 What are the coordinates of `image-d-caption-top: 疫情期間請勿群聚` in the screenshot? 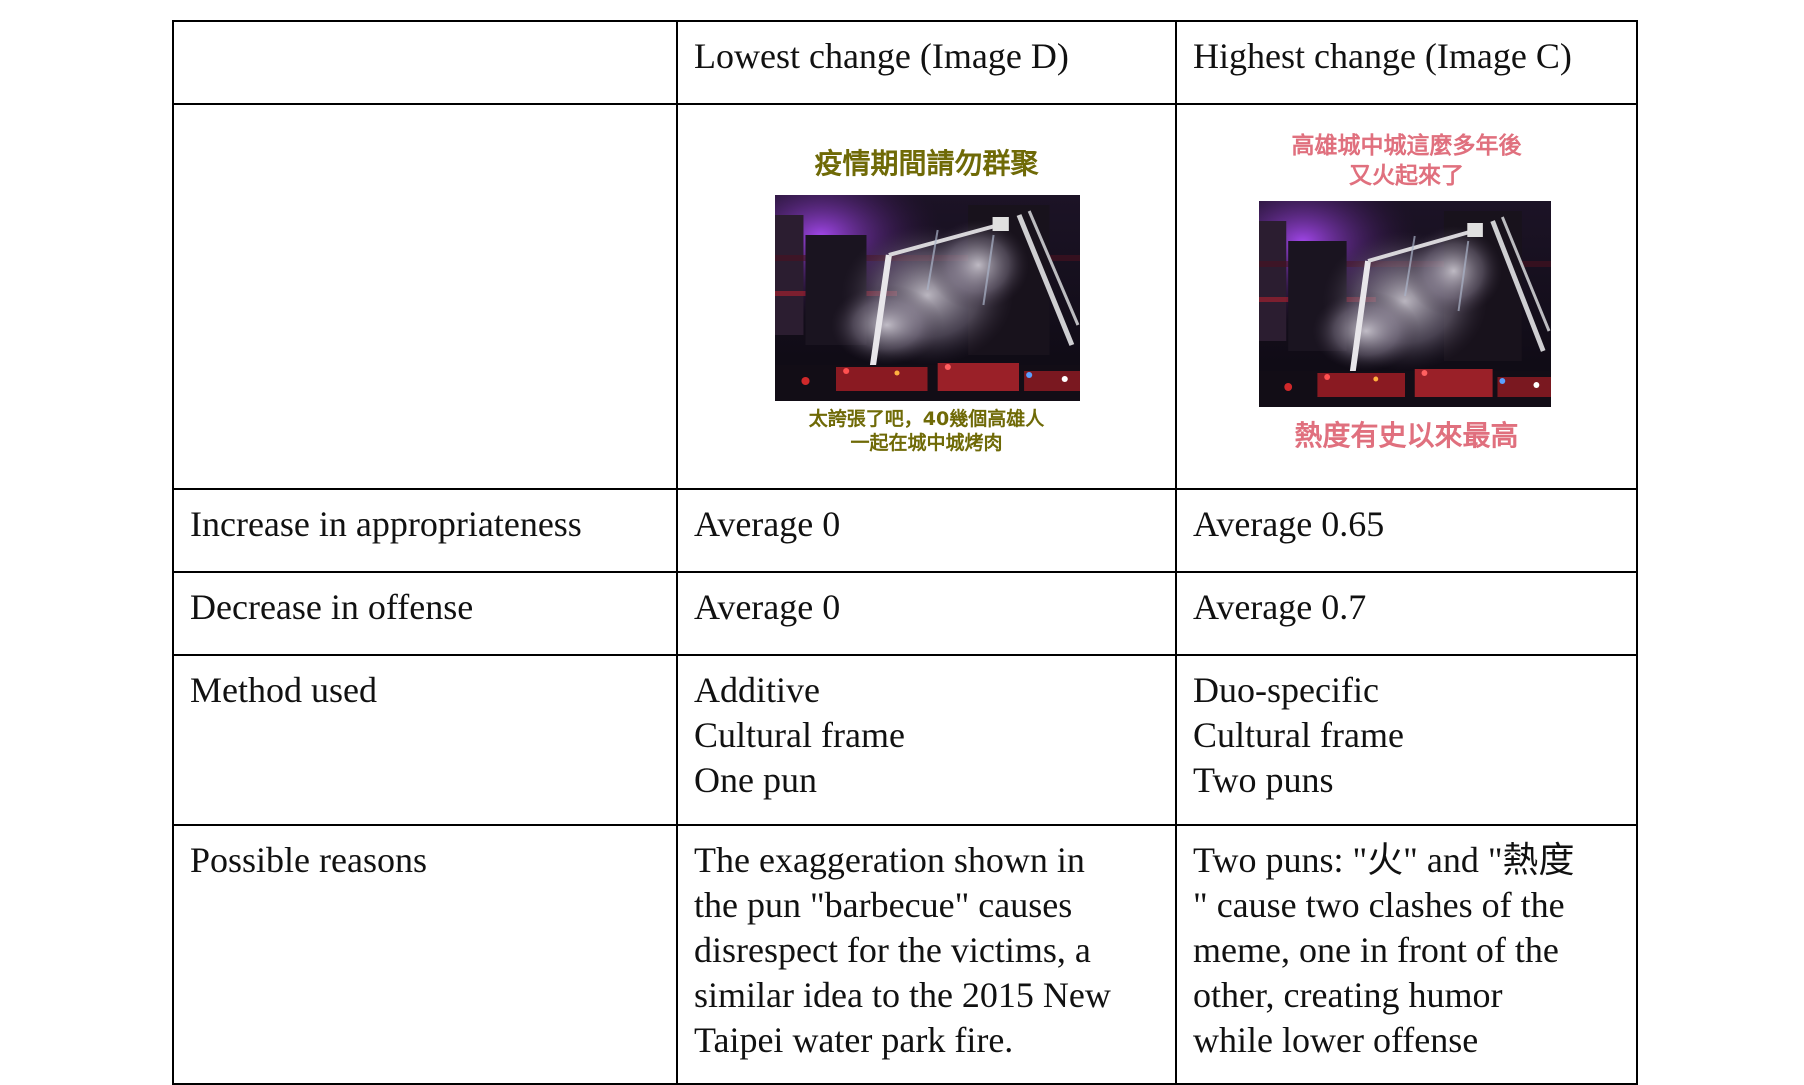 It's located at (926, 163).